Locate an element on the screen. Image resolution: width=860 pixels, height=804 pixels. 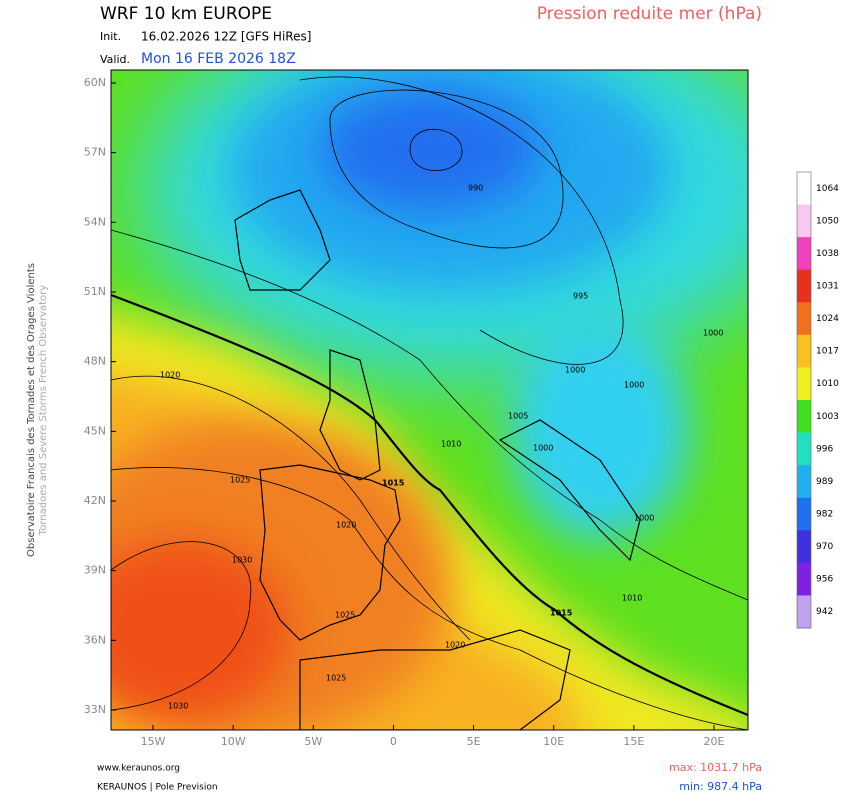
contour-label: 1005 is located at coordinates (518, 416).